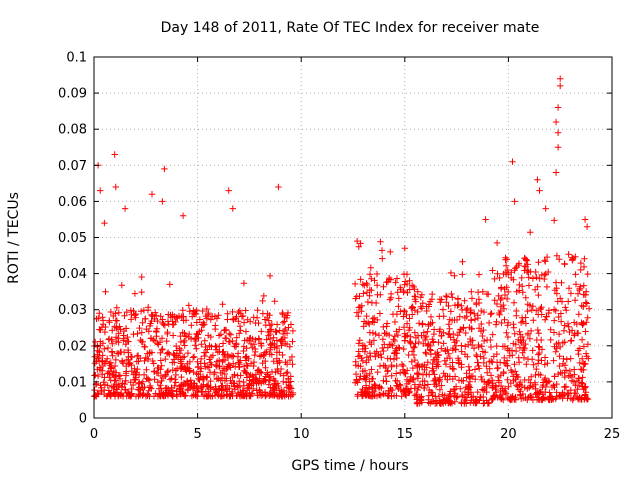 This screenshot has height=480, width=640. What do you see at coordinates (405, 434) in the screenshot?
I see `x-tick-label: 15` at bounding box center [405, 434].